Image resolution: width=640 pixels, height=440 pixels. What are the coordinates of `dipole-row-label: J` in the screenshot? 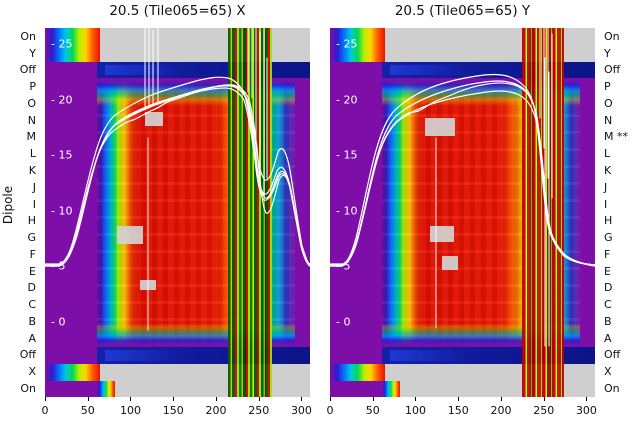 It's located at (606, 187).